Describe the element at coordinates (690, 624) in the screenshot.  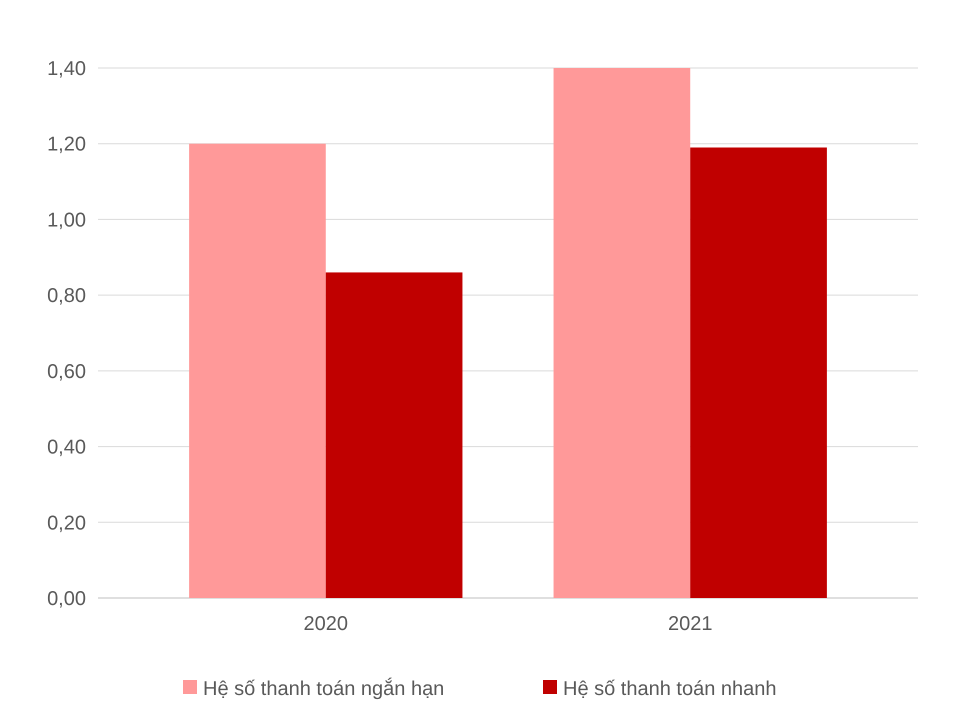
I see `x-tick-label: 2021` at that location.